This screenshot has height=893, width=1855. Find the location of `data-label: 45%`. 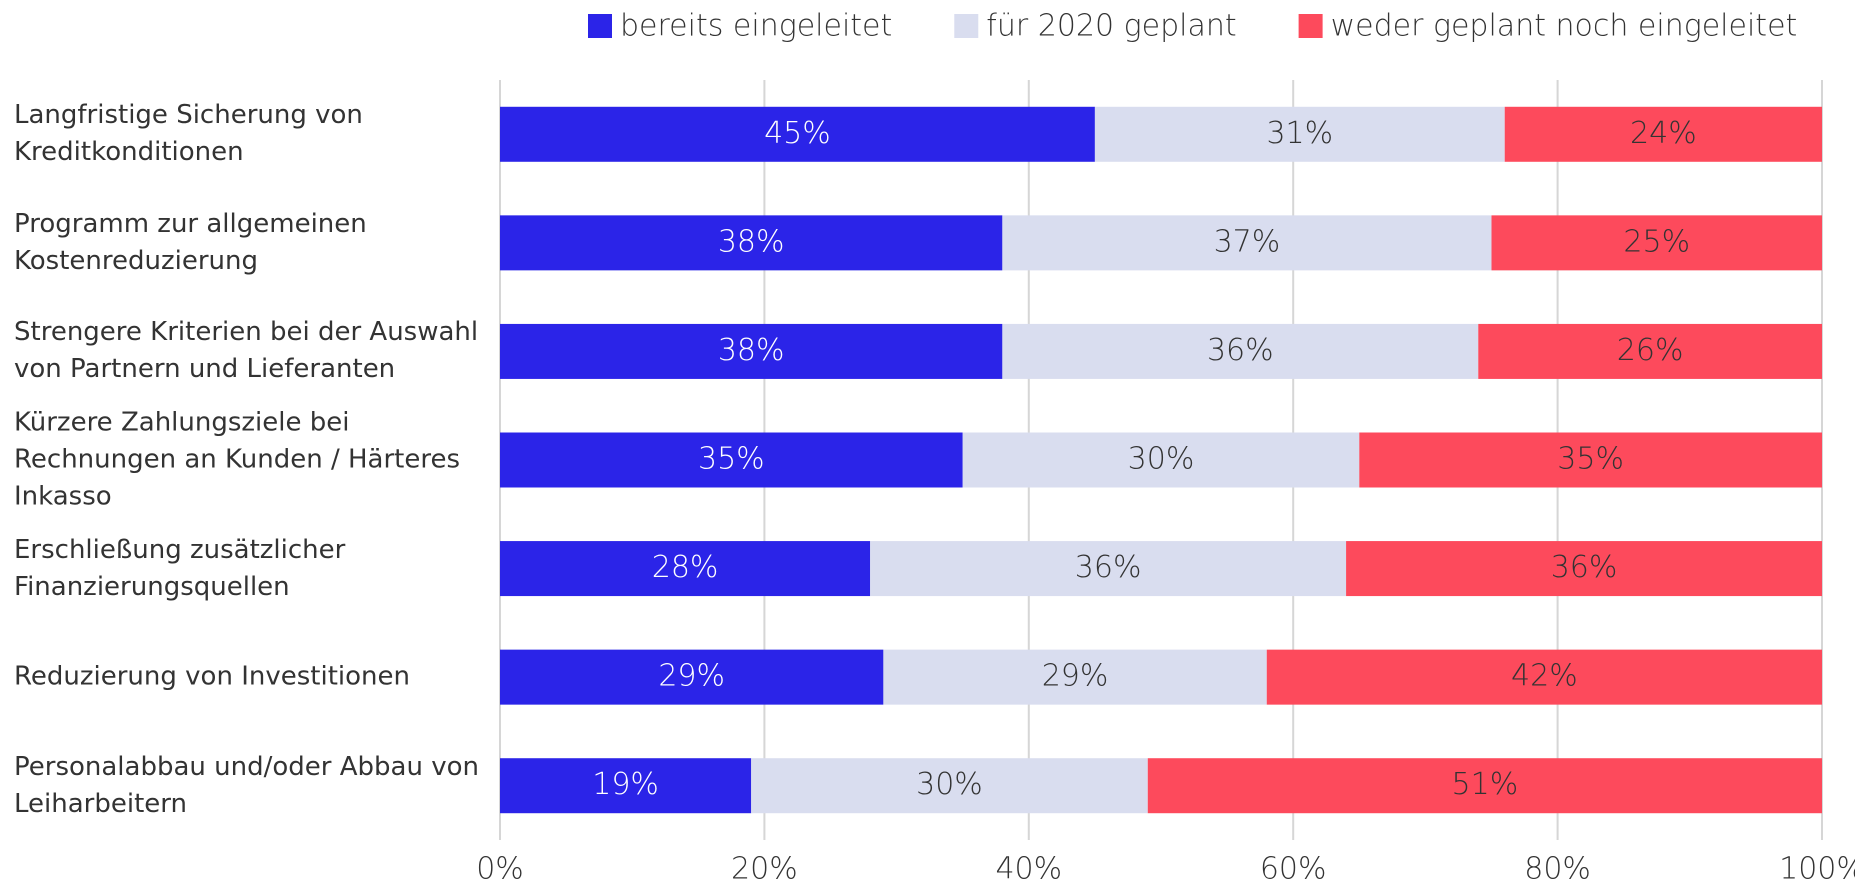

data-label: 45% is located at coordinates (797, 133).